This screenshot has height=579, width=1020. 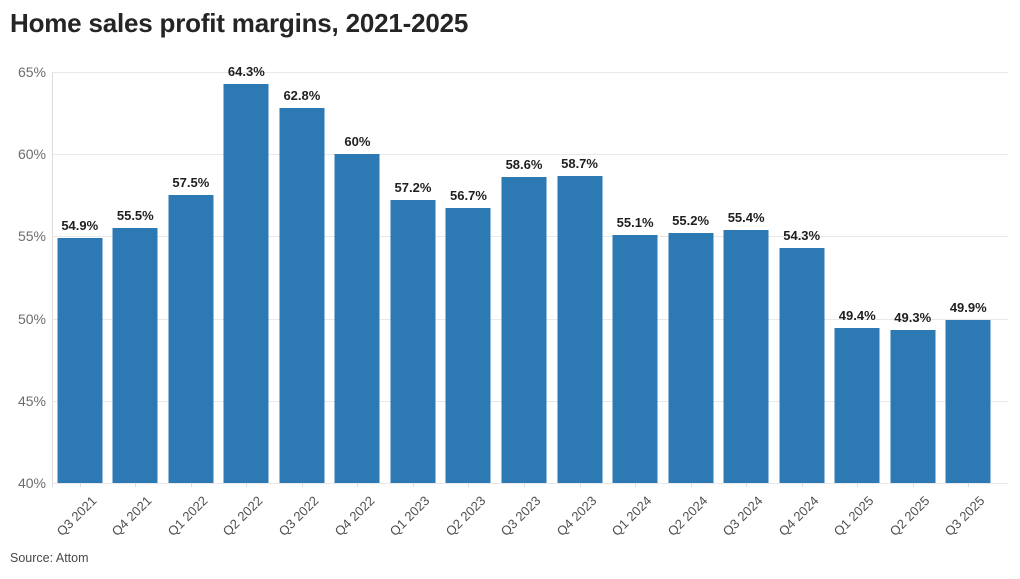 What do you see at coordinates (135, 216) in the screenshot?
I see `bar-value-label: 55.5%` at bounding box center [135, 216].